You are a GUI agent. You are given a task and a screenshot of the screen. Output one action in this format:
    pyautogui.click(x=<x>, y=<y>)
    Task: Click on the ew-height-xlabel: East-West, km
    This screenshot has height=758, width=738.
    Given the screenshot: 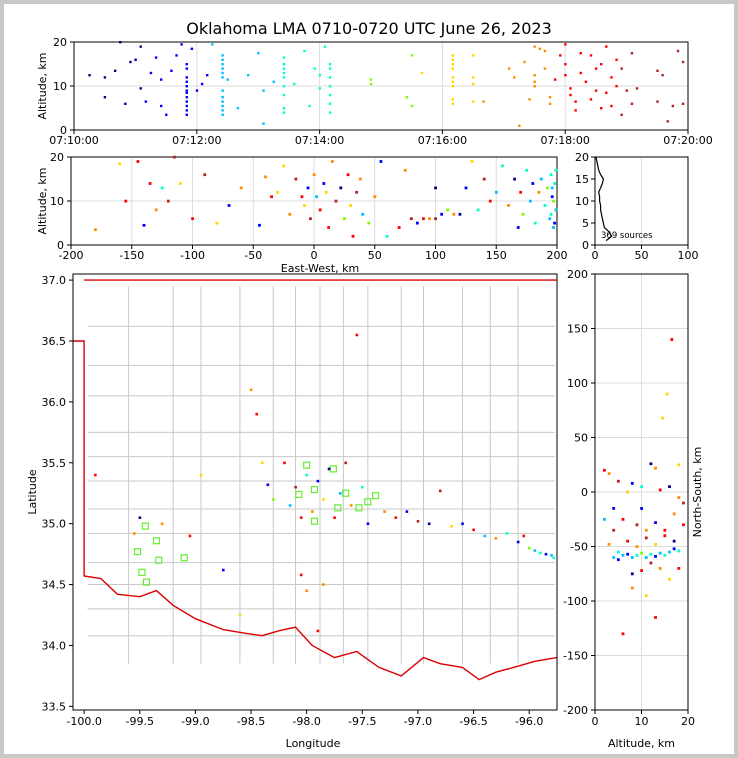 What is the action you would take?
    pyautogui.click(x=320, y=268)
    